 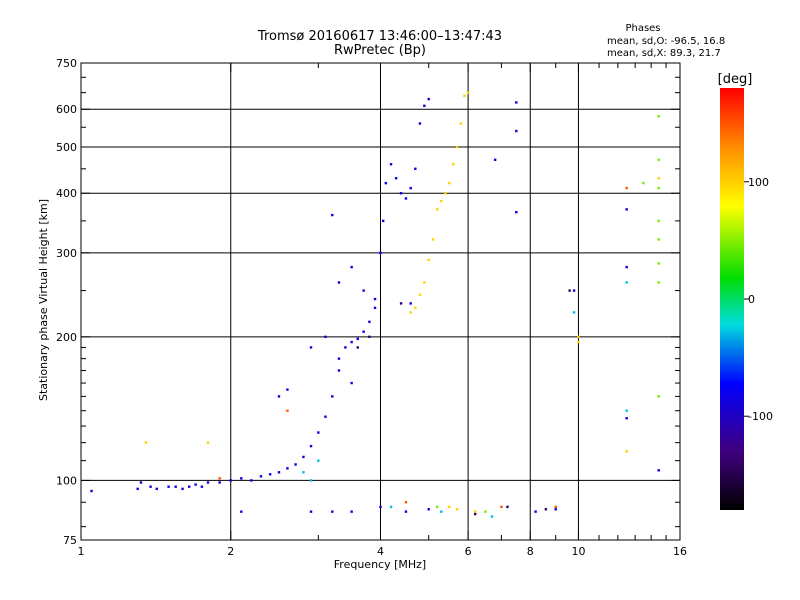 What do you see at coordinates (751, 299) in the screenshot?
I see `colorbar-tick-label: 0` at bounding box center [751, 299].